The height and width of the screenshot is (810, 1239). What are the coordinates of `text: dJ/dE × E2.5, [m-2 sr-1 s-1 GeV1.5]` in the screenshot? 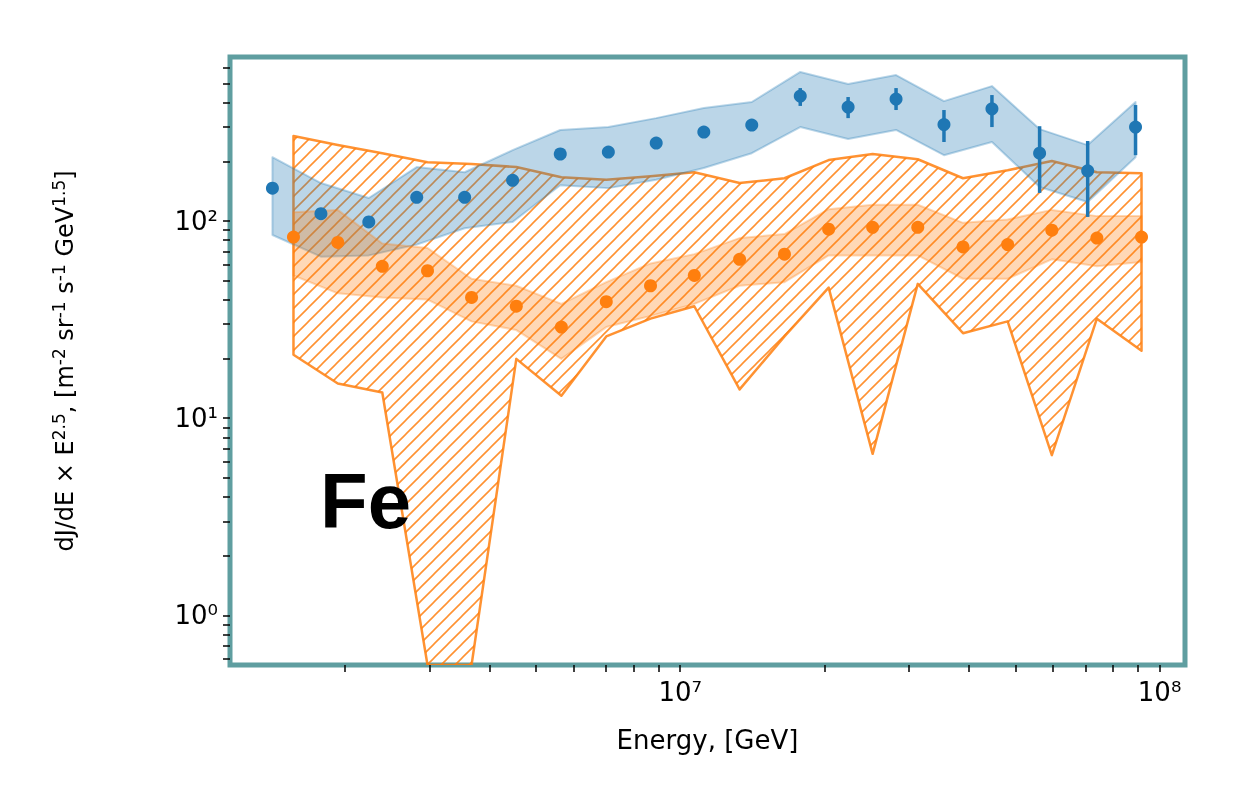 It's located at (63, 361).